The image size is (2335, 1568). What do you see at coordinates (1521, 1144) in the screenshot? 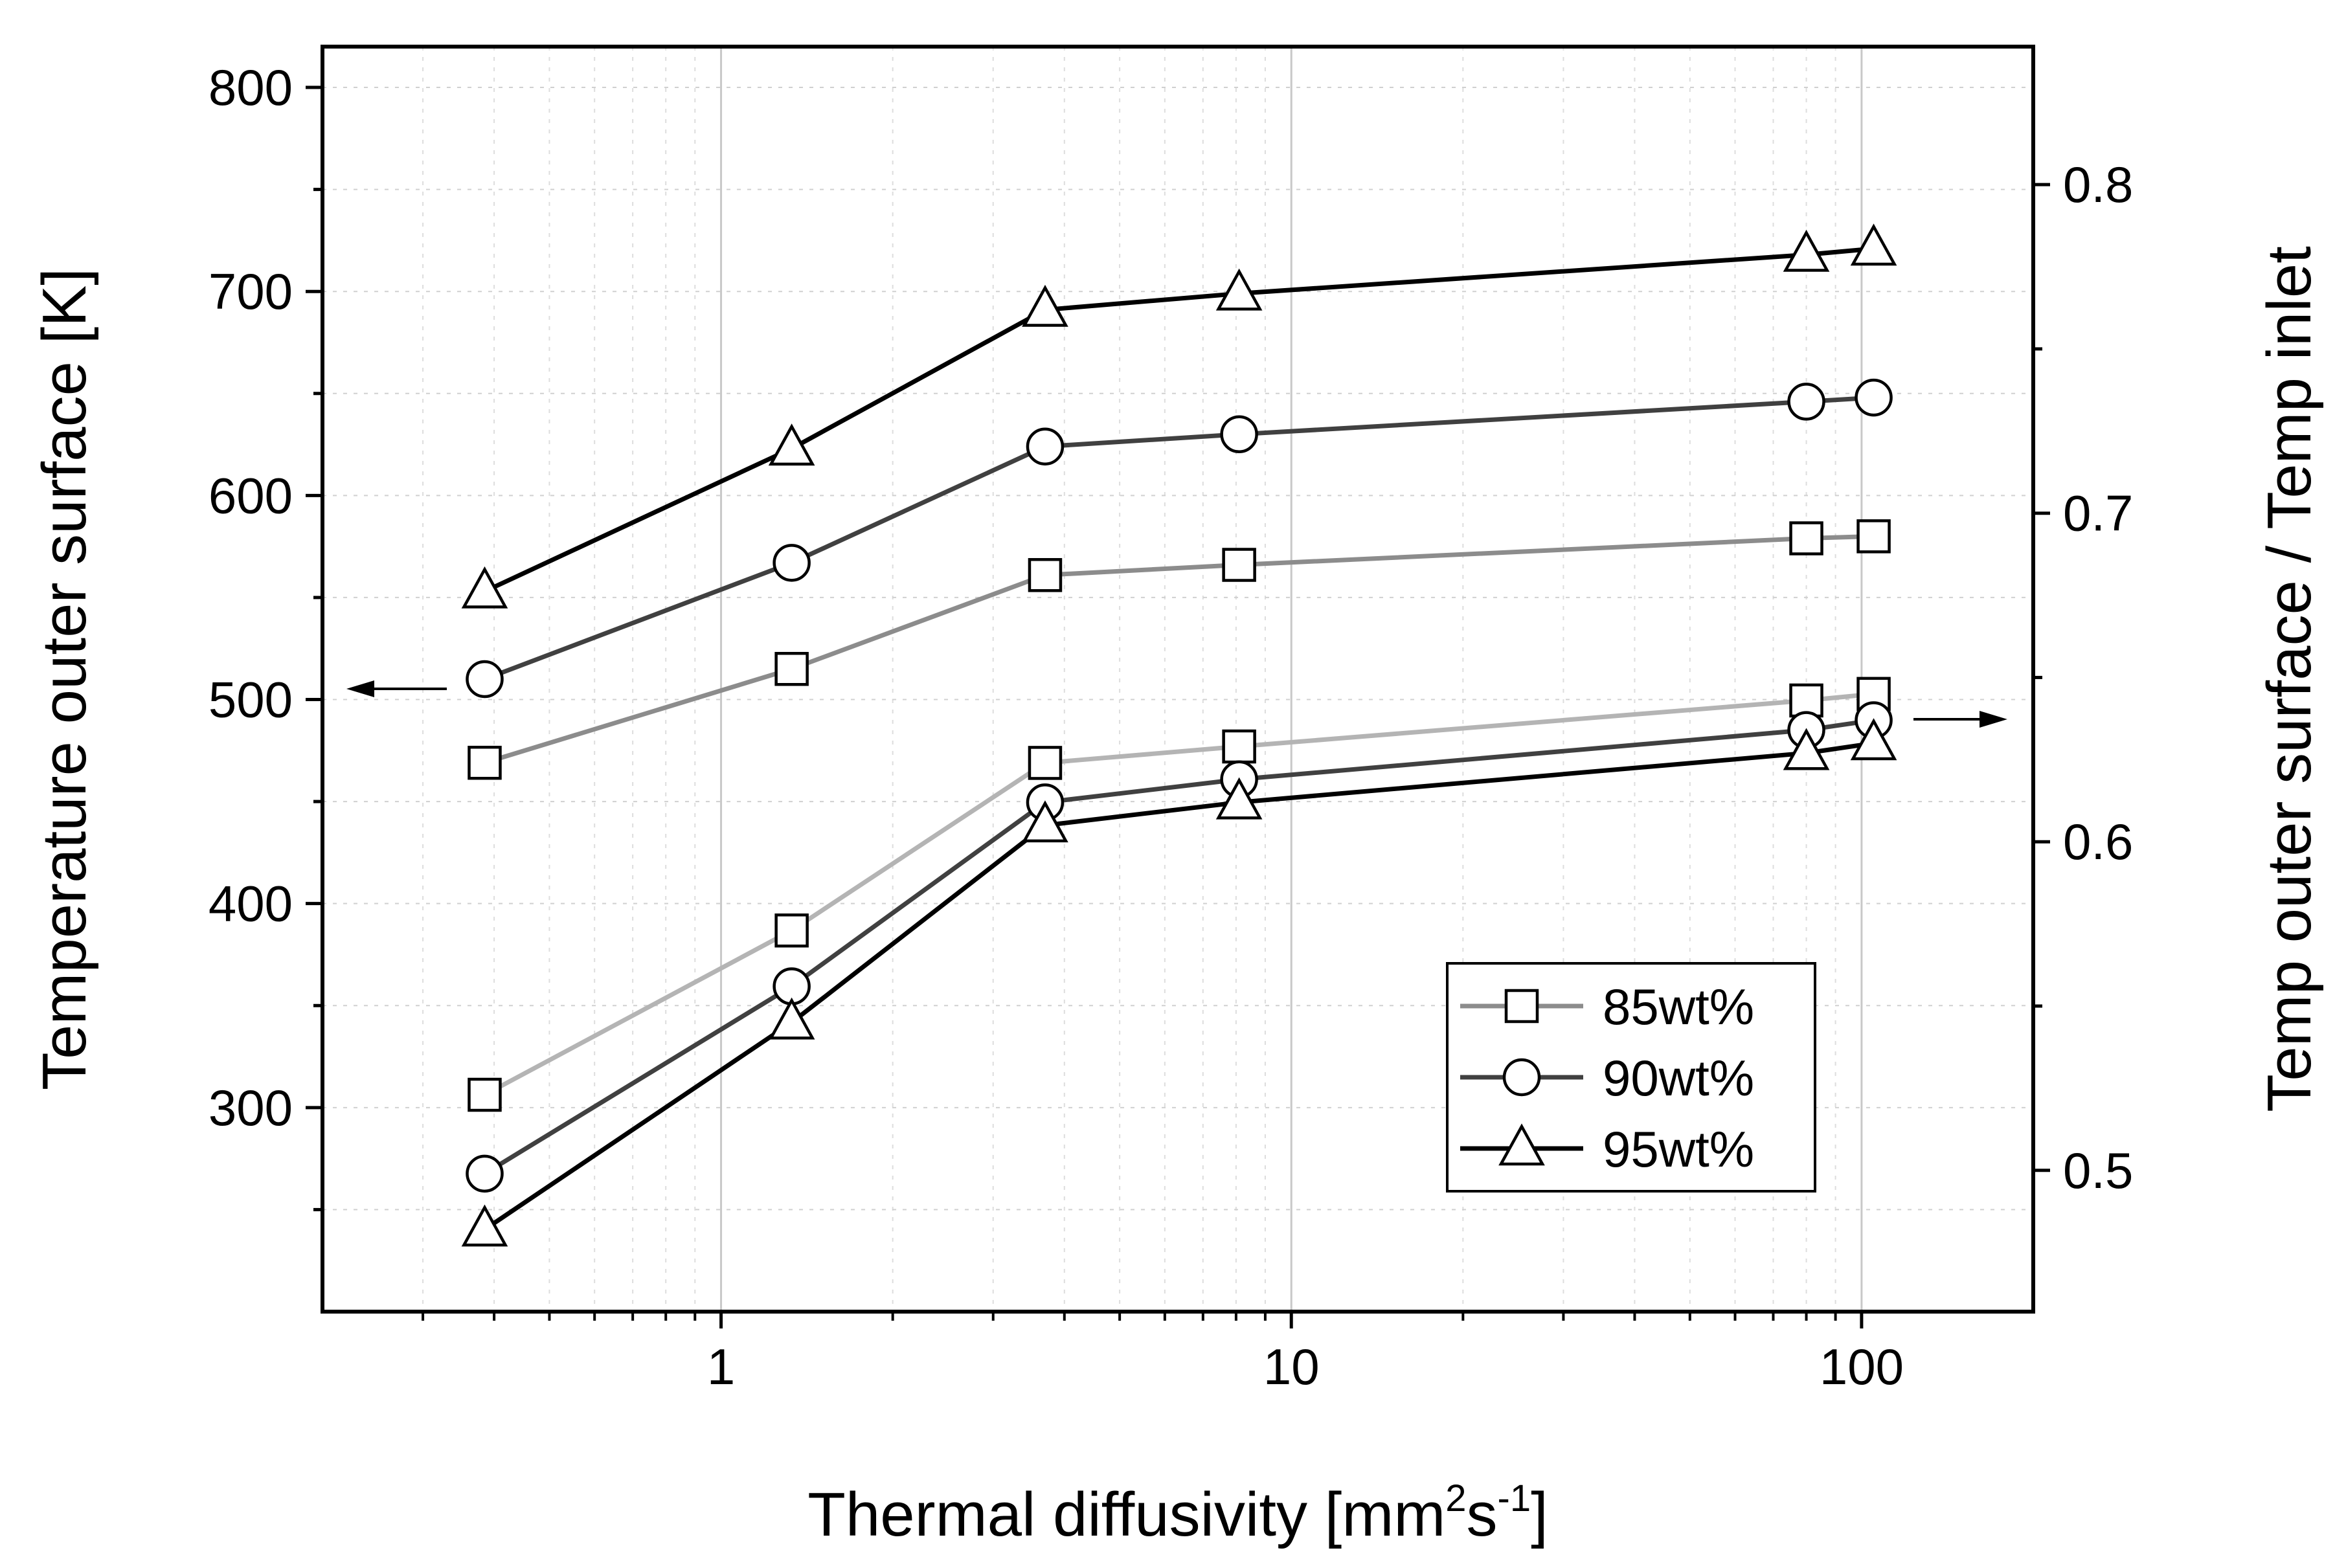
I see `legend-marker-triangle` at bounding box center [1521, 1144].